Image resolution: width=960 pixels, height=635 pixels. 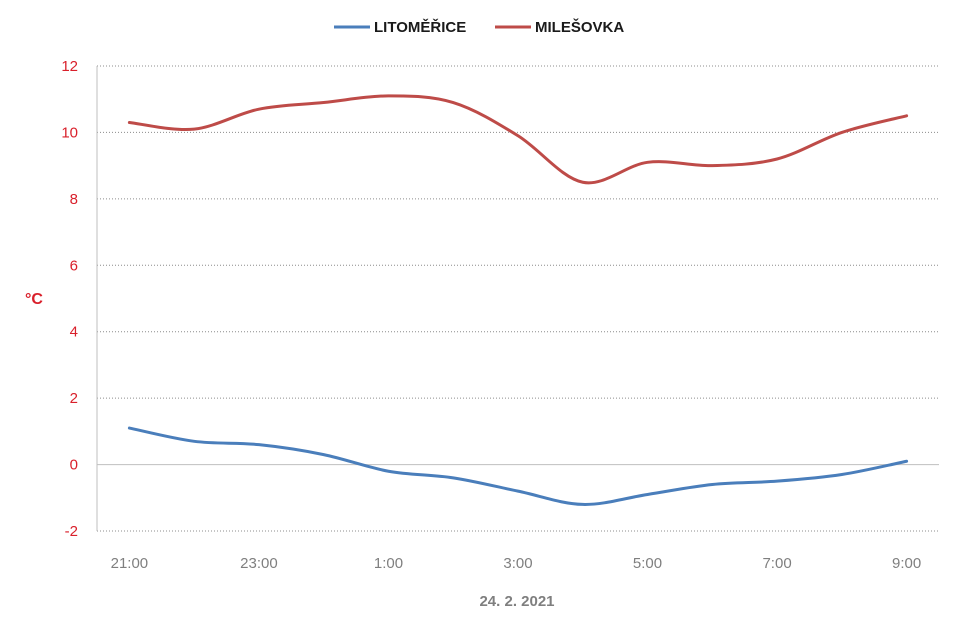 What do you see at coordinates (74, 199) in the screenshot?
I see `y-tick-label: 8` at bounding box center [74, 199].